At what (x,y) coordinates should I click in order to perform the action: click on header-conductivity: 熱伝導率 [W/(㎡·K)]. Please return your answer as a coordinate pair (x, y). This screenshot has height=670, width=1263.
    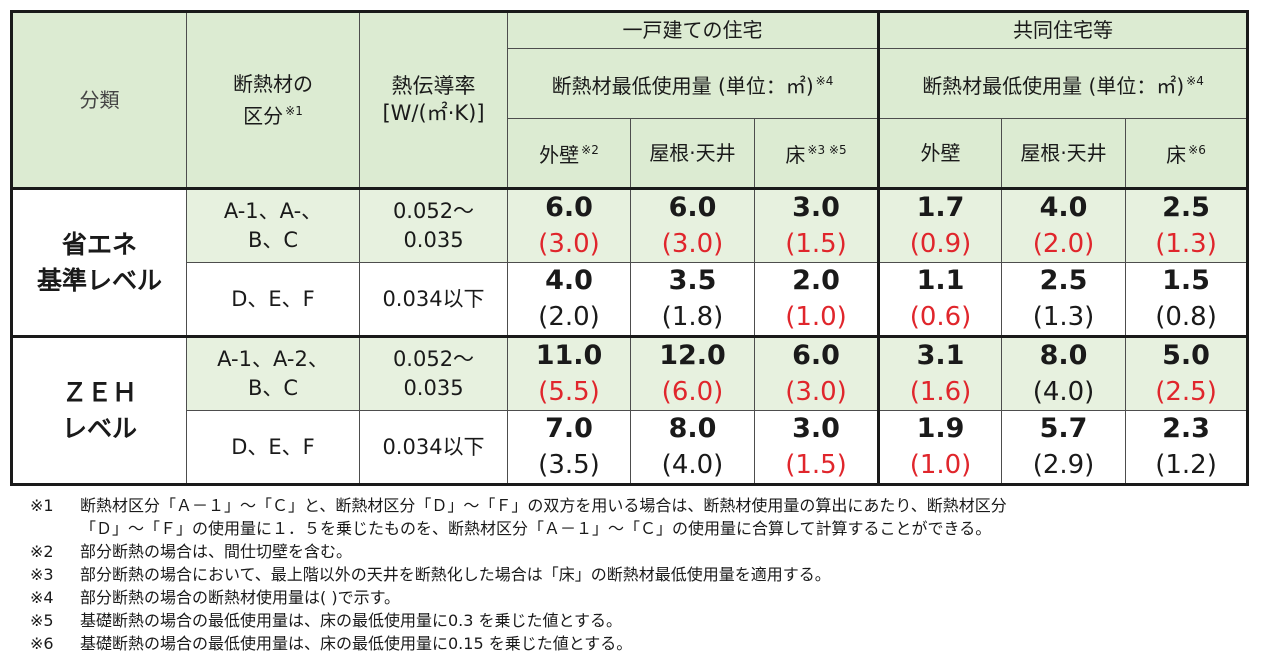
    Looking at the image, I should click on (433, 100).